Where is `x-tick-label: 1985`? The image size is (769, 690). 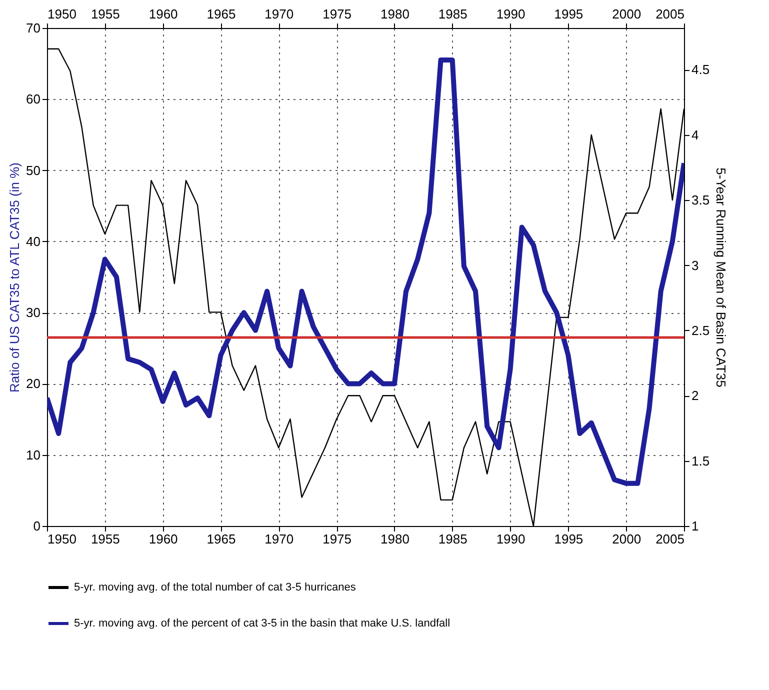 x-tick-label: 1985 is located at coordinates (453, 539).